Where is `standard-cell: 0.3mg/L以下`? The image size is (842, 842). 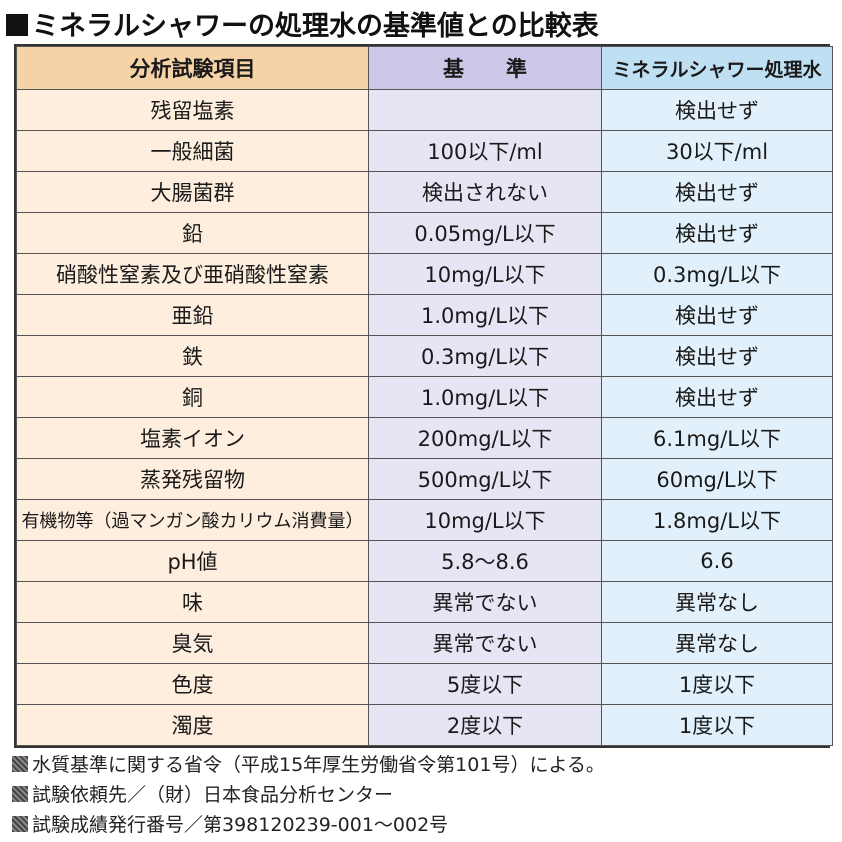
standard-cell: 0.3mg/L以下 is located at coordinates (485, 356).